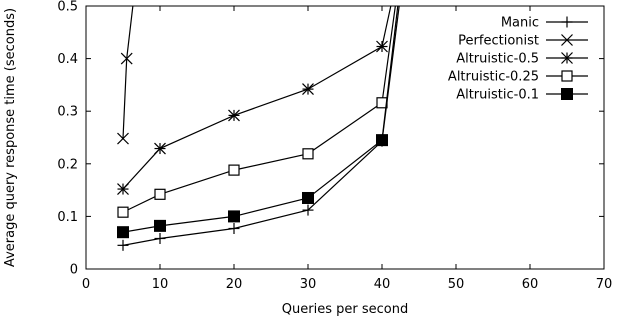  What do you see at coordinates (128, 72) in the screenshot?
I see `series-line` at bounding box center [128, 72].